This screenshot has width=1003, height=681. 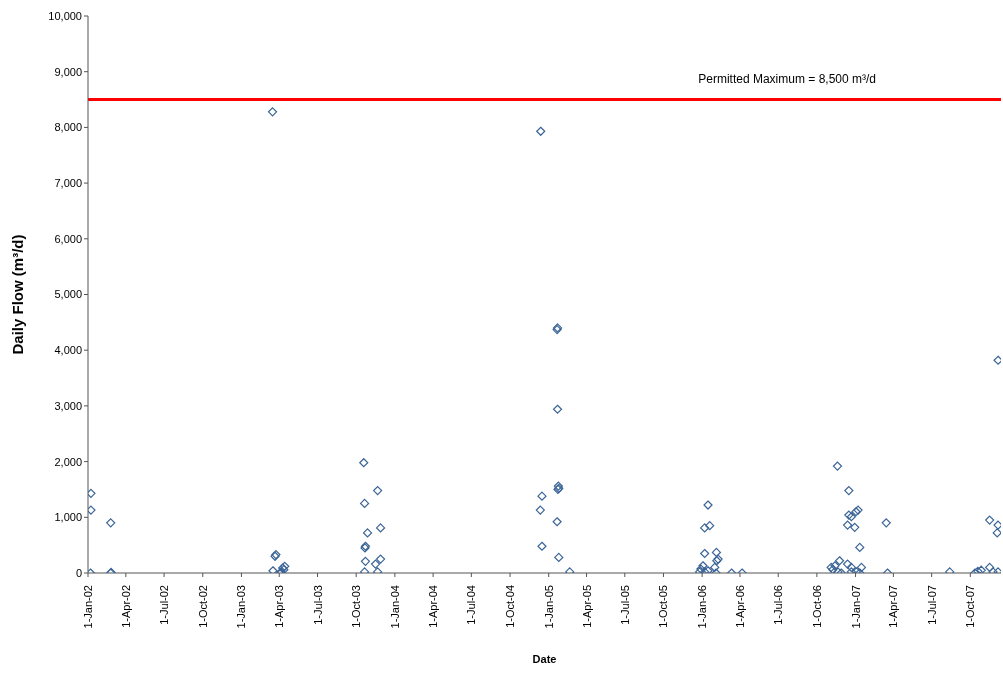 What do you see at coordinates (125, 606) in the screenshot?
I see `x-tick-label: 1-Apr-02` at bounding box center [125, 606].